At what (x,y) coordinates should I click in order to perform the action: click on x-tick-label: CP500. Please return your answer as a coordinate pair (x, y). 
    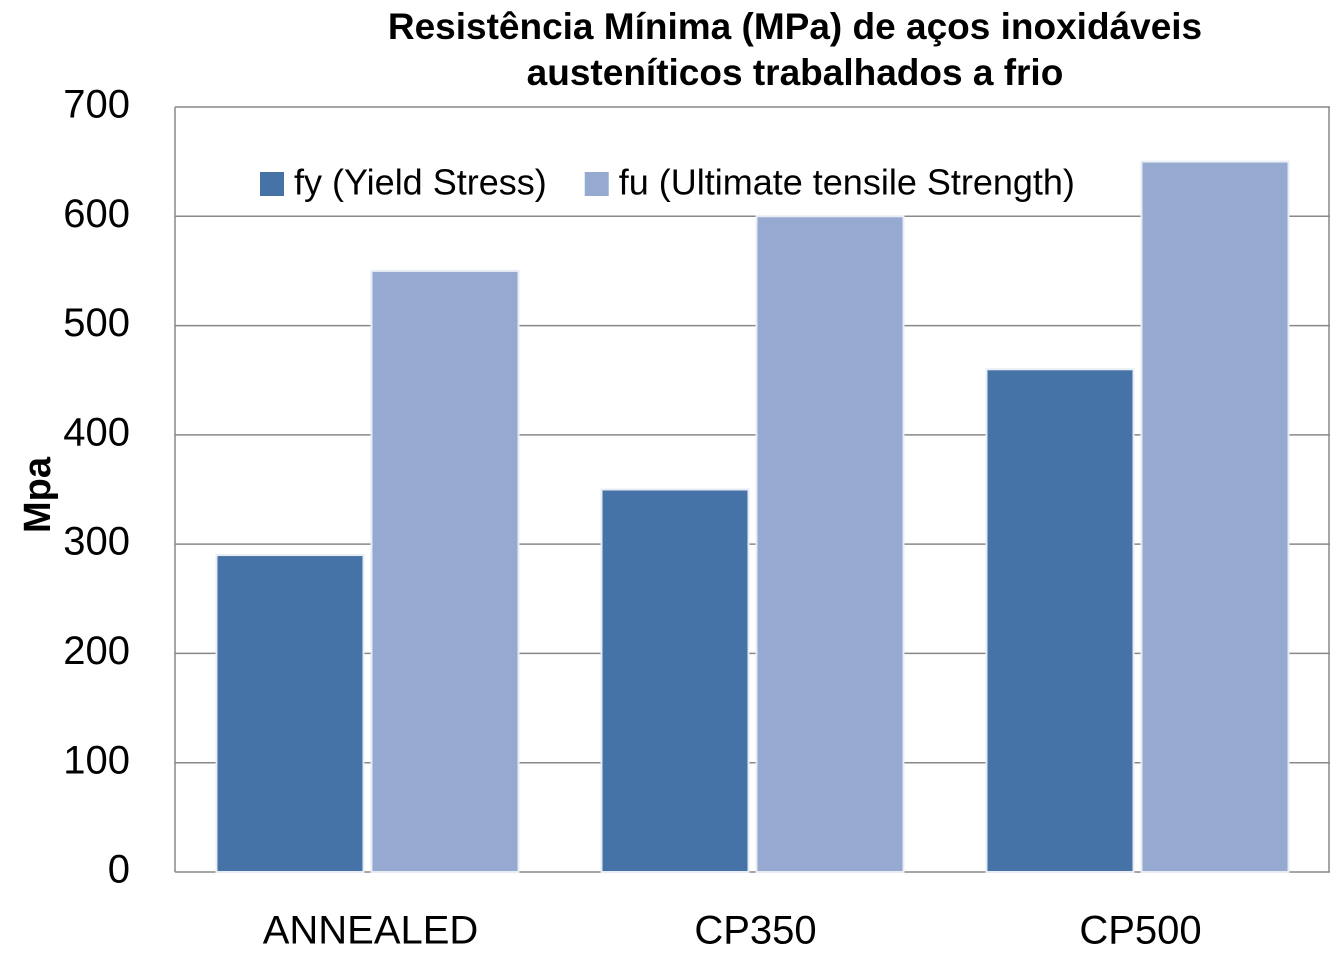
    Looking at the image, I should click on (1140, 931).